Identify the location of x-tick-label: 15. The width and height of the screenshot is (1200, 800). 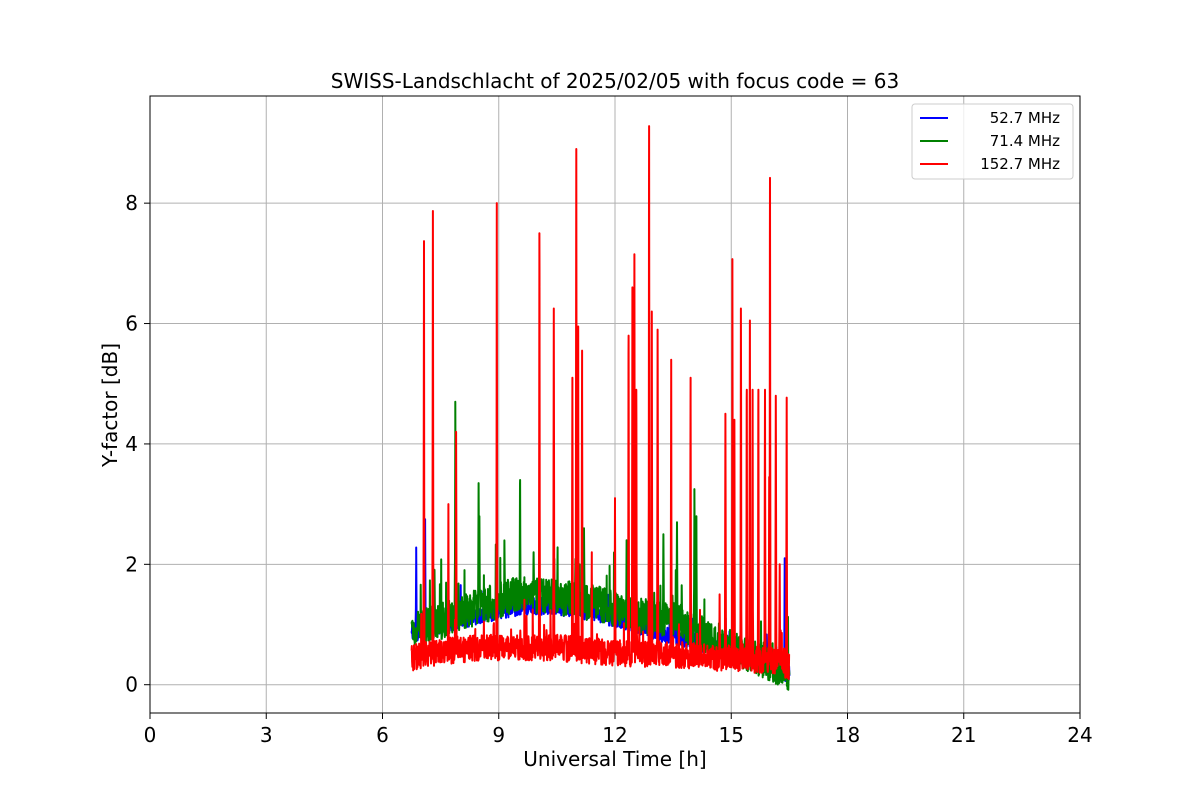
(731, 735).